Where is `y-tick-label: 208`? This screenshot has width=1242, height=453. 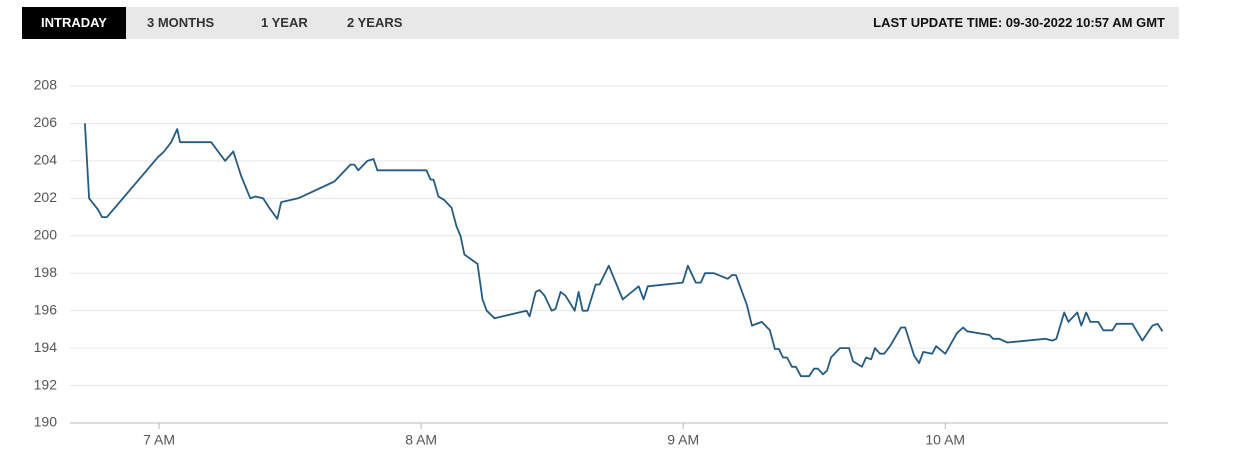
y-tick-label: 208 is located at coordinates (46, 85).